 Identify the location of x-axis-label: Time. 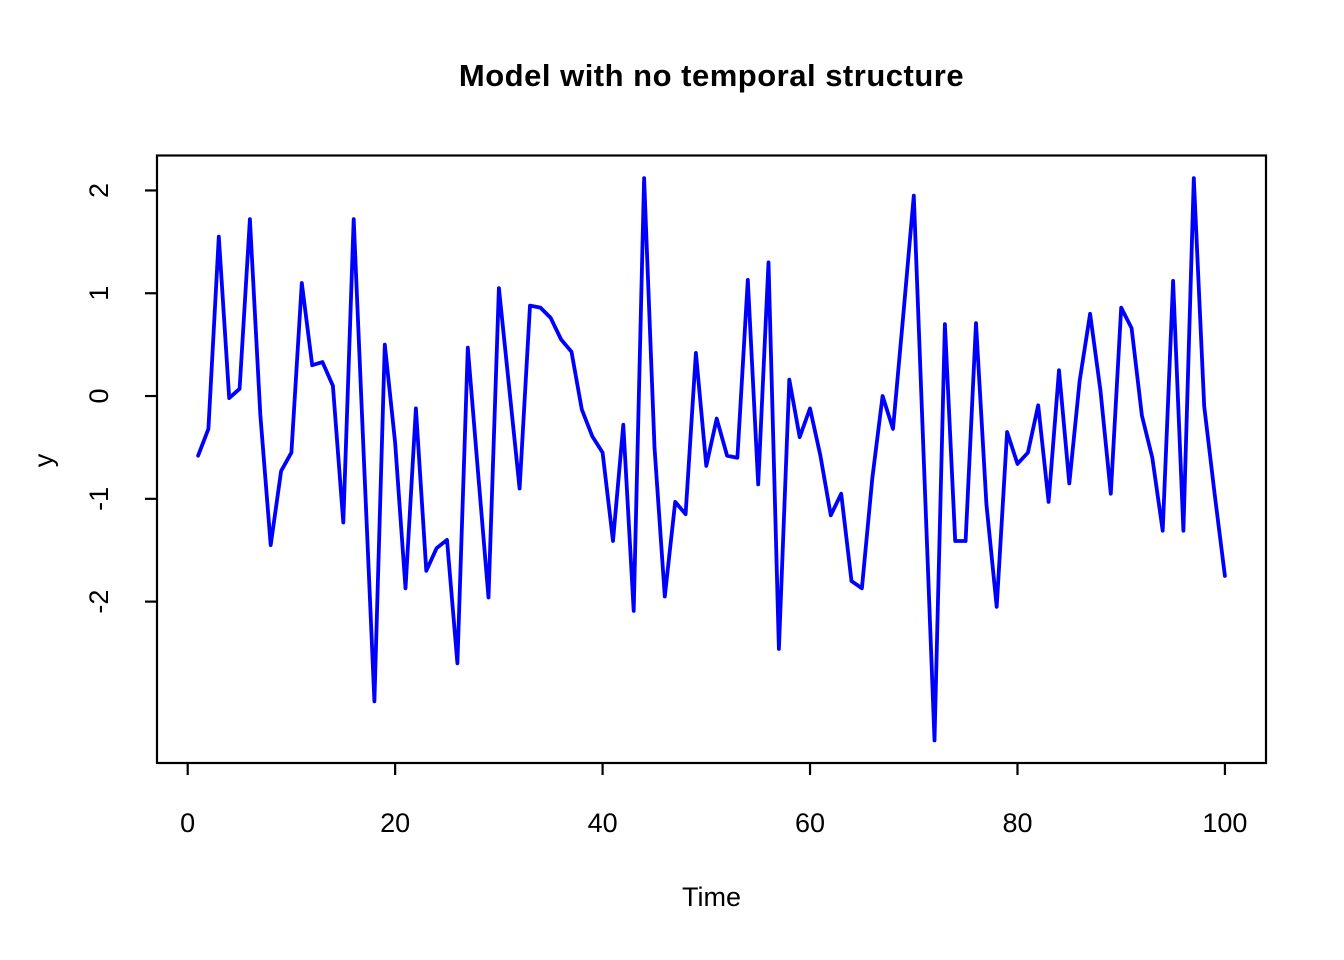
(711, 897).